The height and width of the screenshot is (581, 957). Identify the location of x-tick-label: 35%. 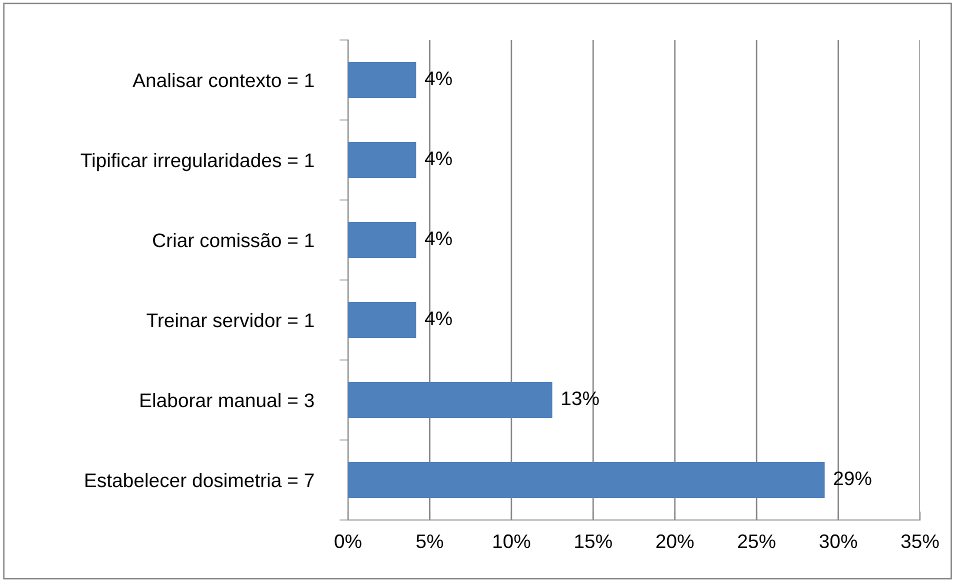
(920, 541).